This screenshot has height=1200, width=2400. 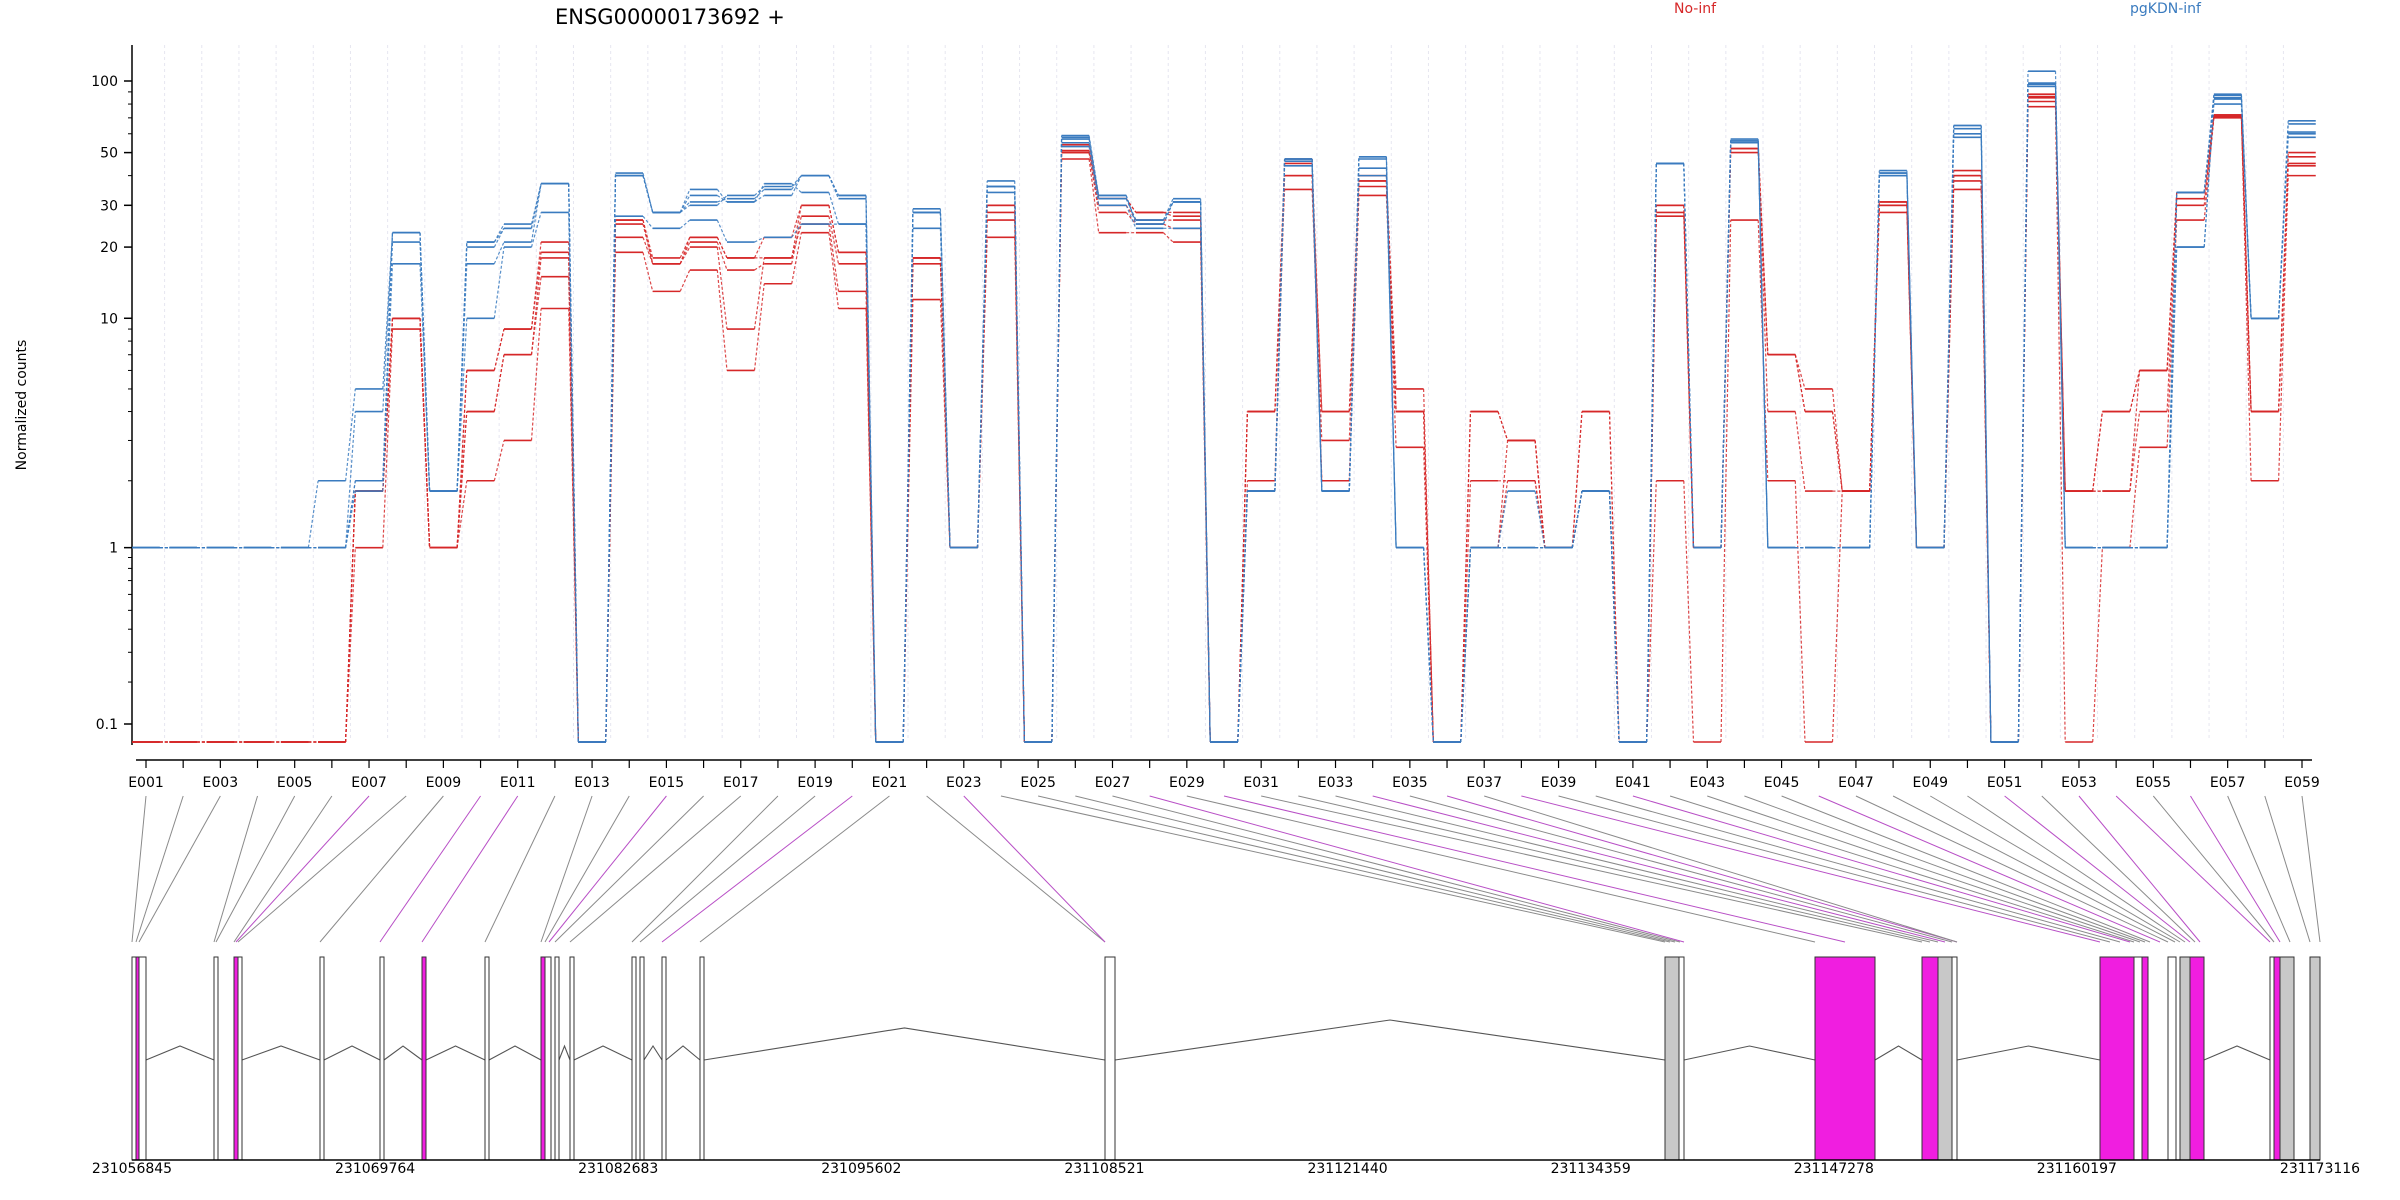 What do you see at coordinates (1378, 15) in the screenshot?
I see `header: ENSG00000173692 + No-inf pgKDN-inf` at bounding box center [1378, 15].